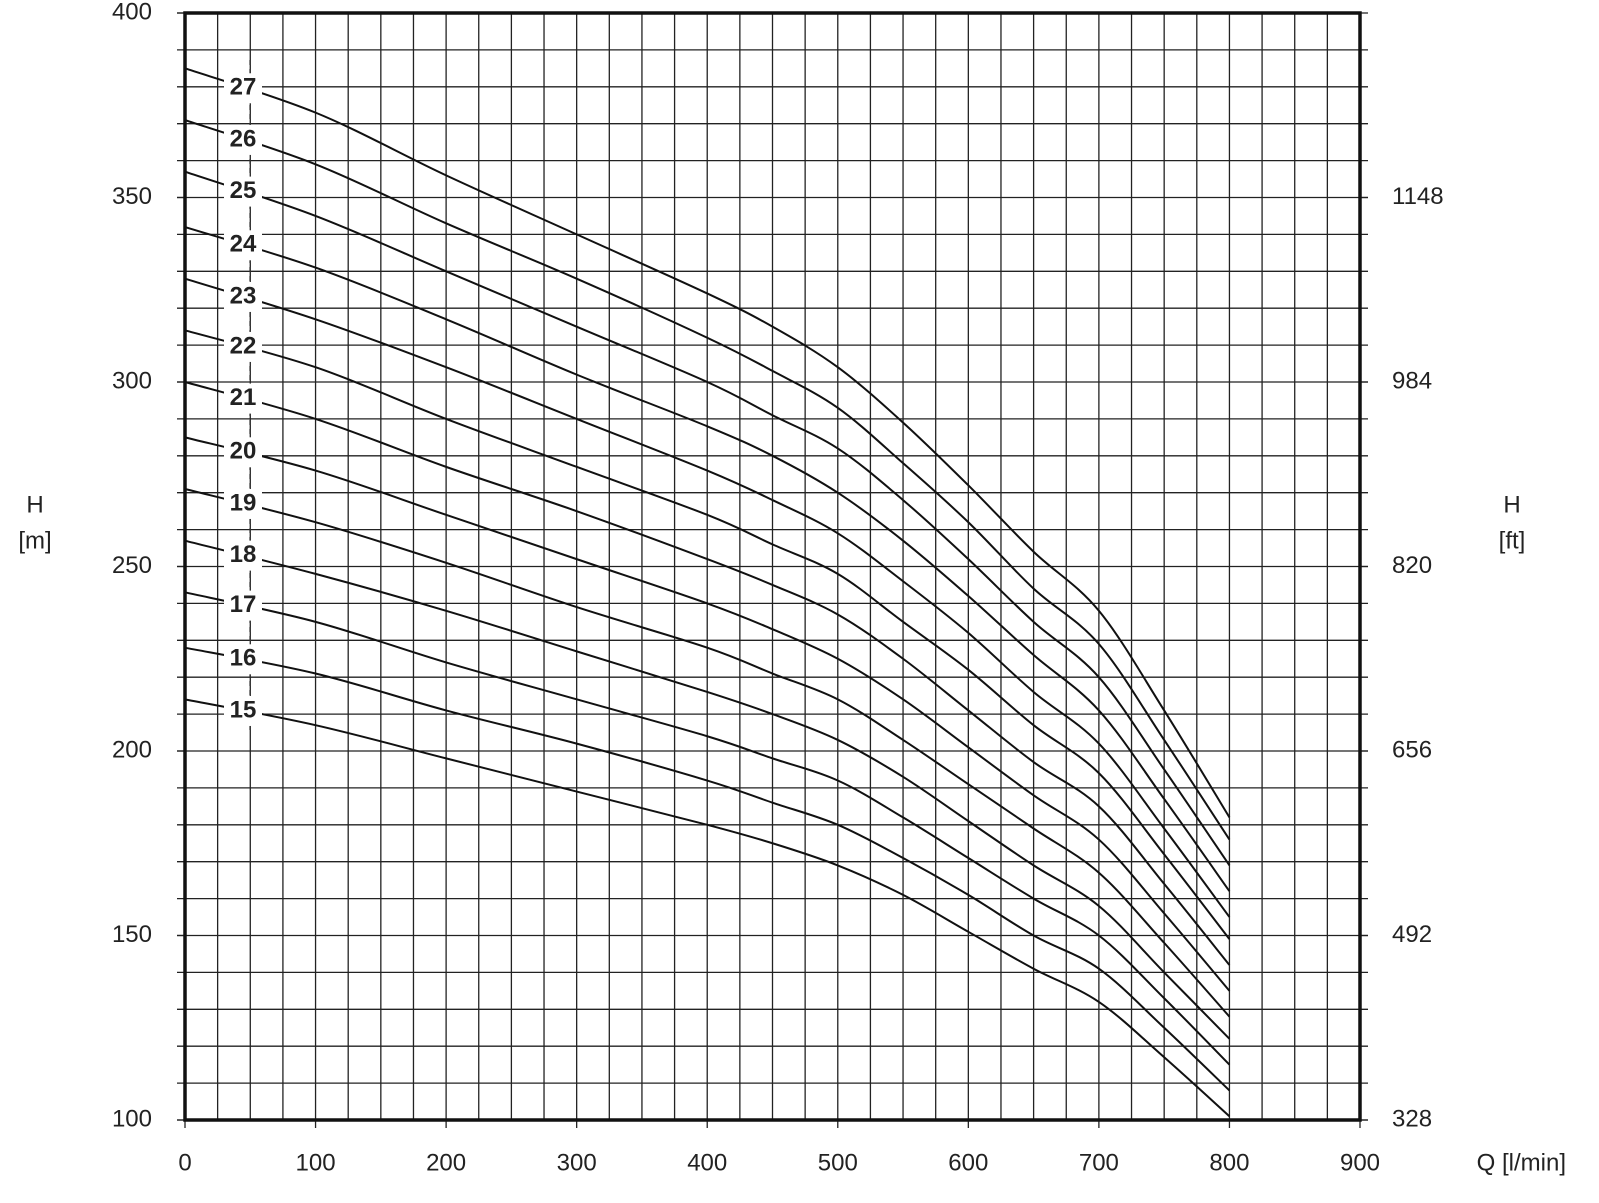  I want to click on x-tick-label: 200, so click(446, 1162).